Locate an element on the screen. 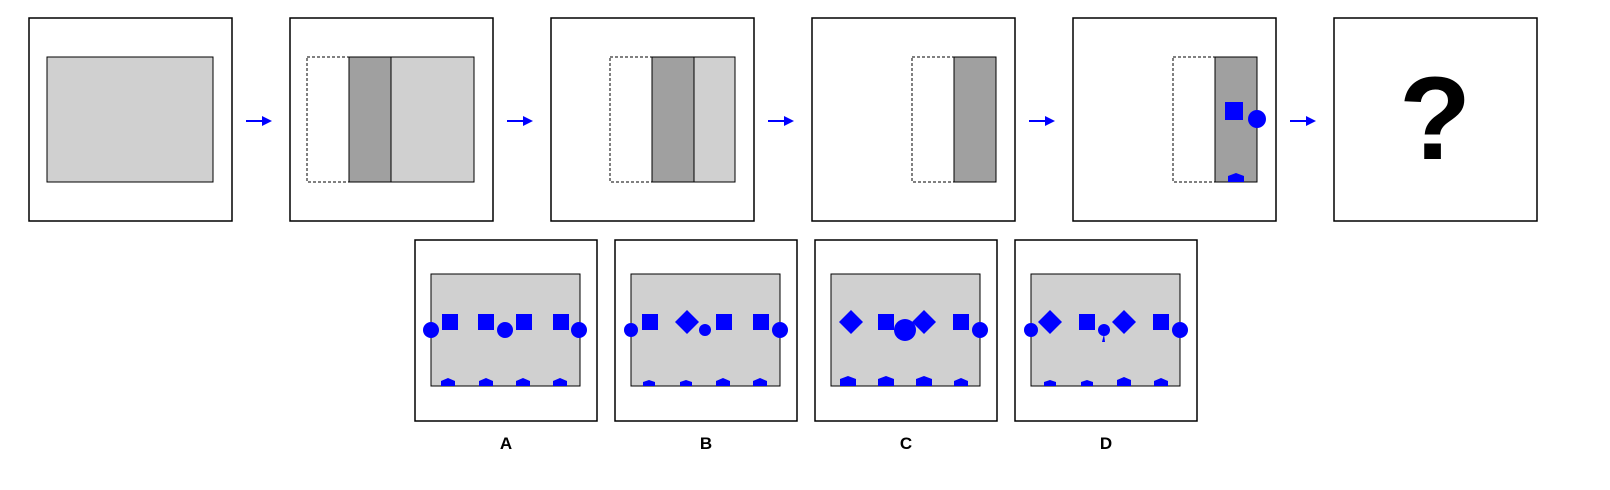  step-5-panel is located at coordinates (1174, 119).